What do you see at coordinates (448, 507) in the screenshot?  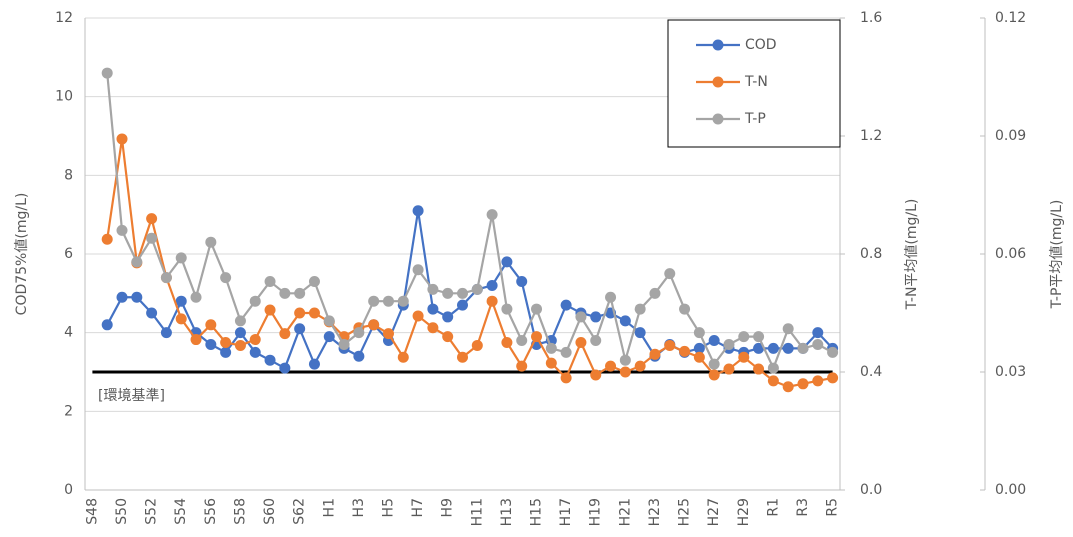 I see `x-tick-label: H9` at bounding box center [448, 507].